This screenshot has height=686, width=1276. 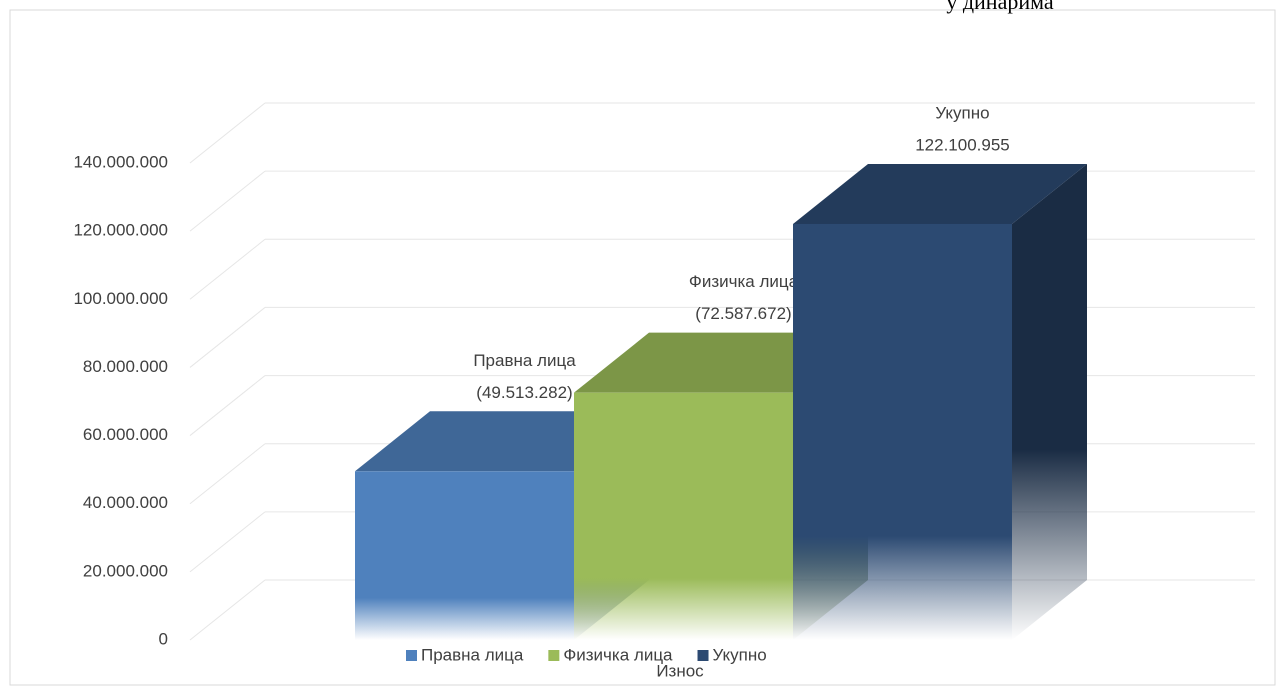 I want to click on legend-label: Правна лица, so click(x=472, y=654).